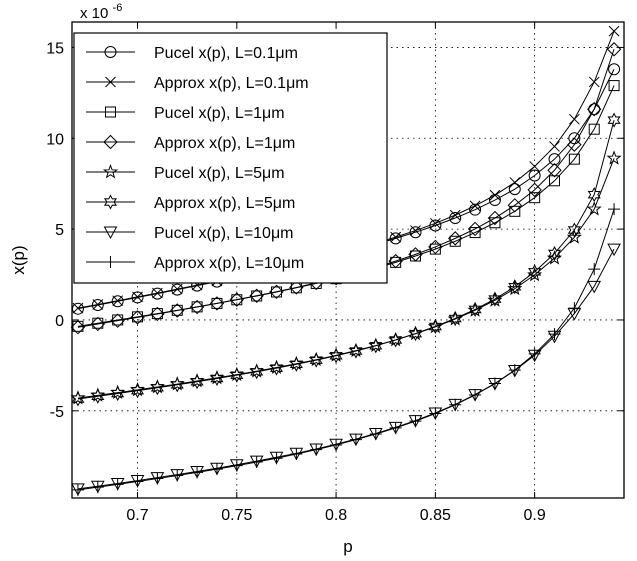 The image size is (637, 561). Describe the element at coordinates (137, 515) in the screenshot. I see `x-tick-label: 0.7` at that location.